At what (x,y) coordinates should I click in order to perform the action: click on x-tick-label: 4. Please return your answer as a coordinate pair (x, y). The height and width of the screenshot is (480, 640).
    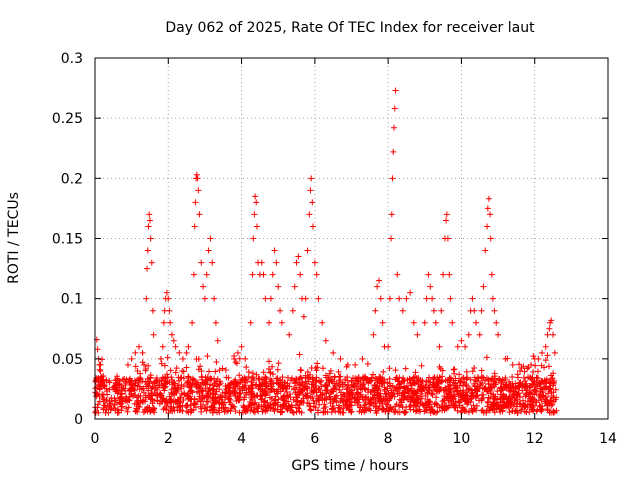
    Looking at the image, I should click on (241, 439).